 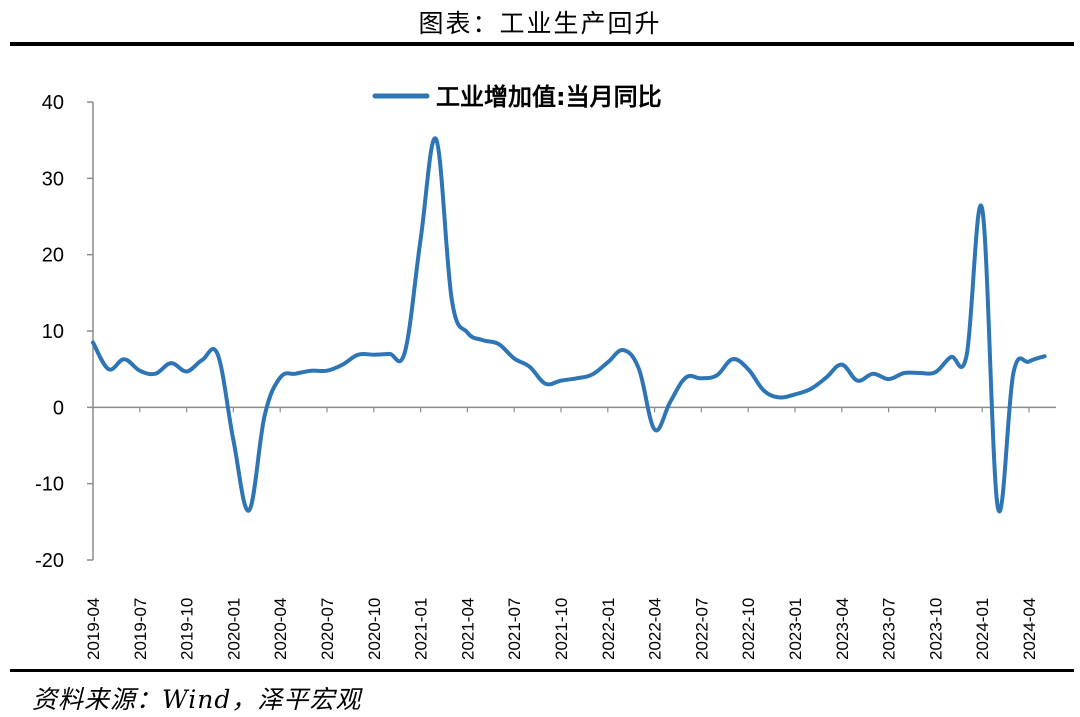 What do you see at coordinates (889, 629) in the screenshot?
I see `x-tick-label: 2023-07` at bounding box center [889, 629].